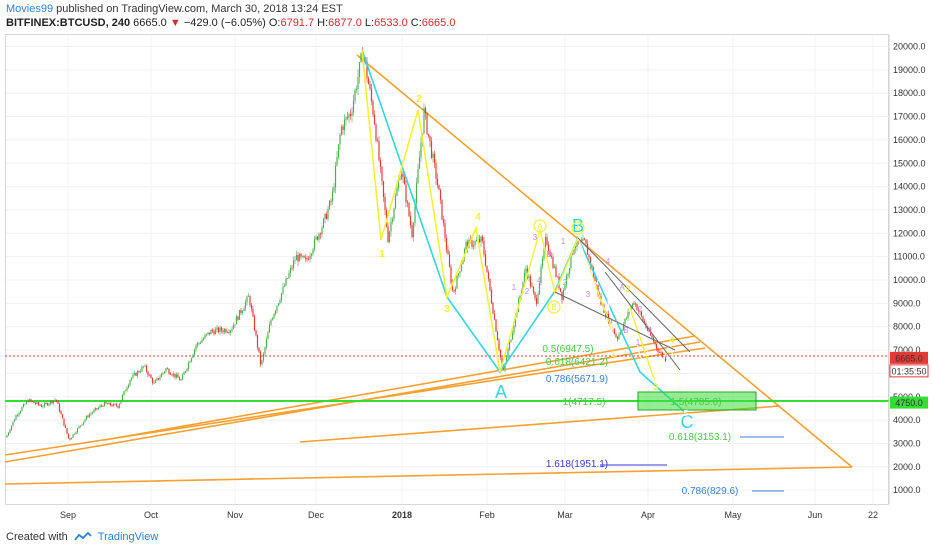 The height and width of the screenshot is (550, 932). I want to click on low-label: L:, so click(369, 23).